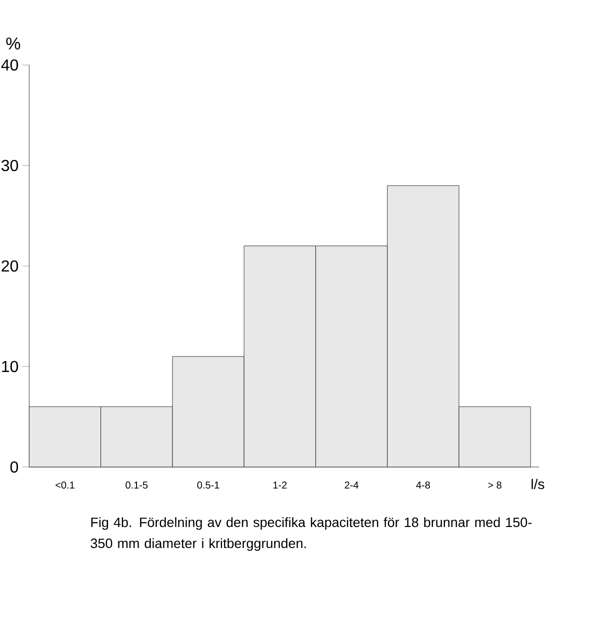 The image size is (591, 630). Describe the element at coordinates (10, 266) in the screenshot. I see `y-tick-label: 20` at that location.